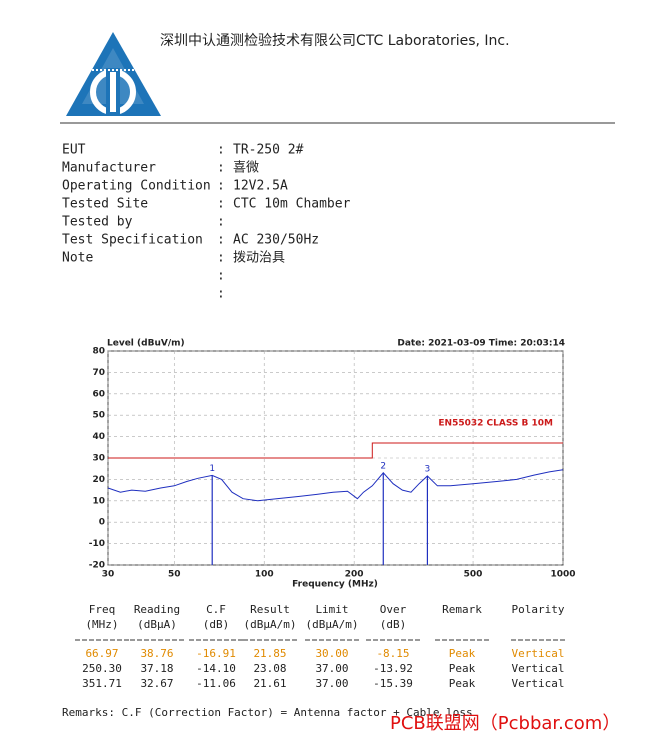  Describe the element at coordinates (102, 668) in the screenshot. I see `table-cell: 250.30` at that location.